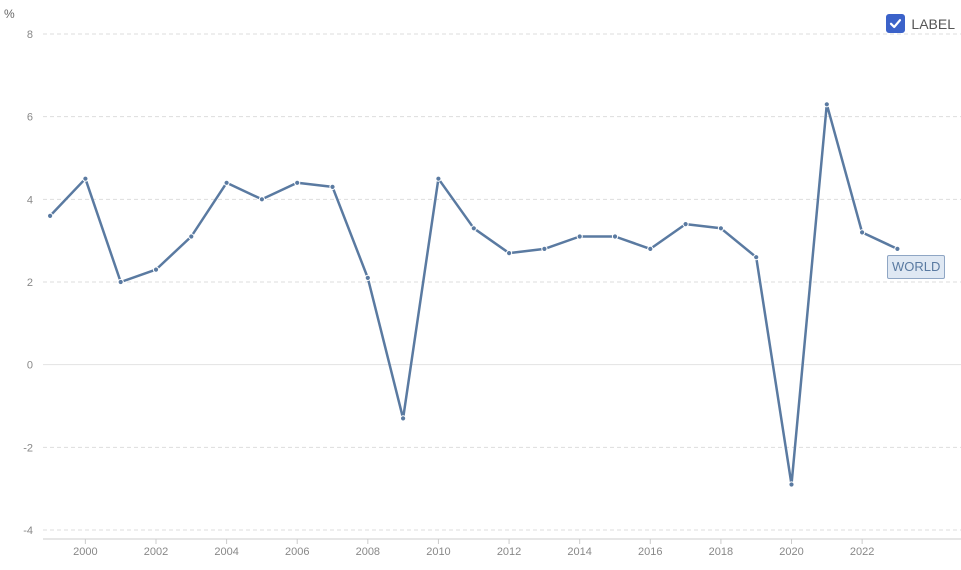  I want to click on x-tick-label: 2004, so click(226, 552).